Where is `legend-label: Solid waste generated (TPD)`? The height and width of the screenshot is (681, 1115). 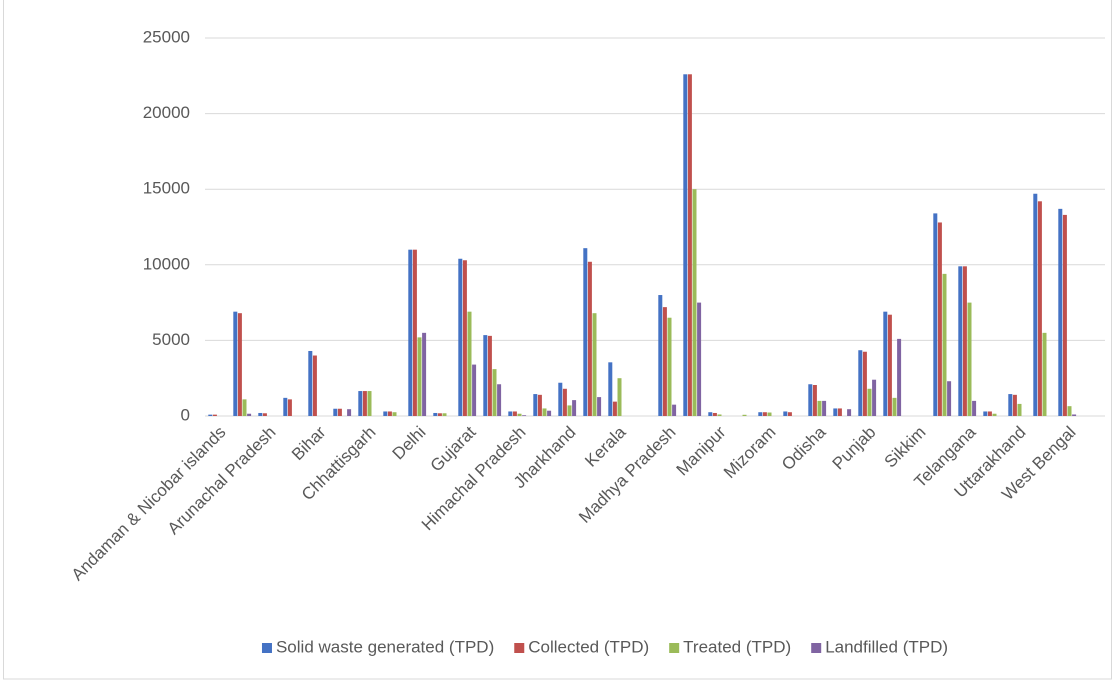 legend-label: Solid waste generated (TPD) is located at coordinates (385, 646).